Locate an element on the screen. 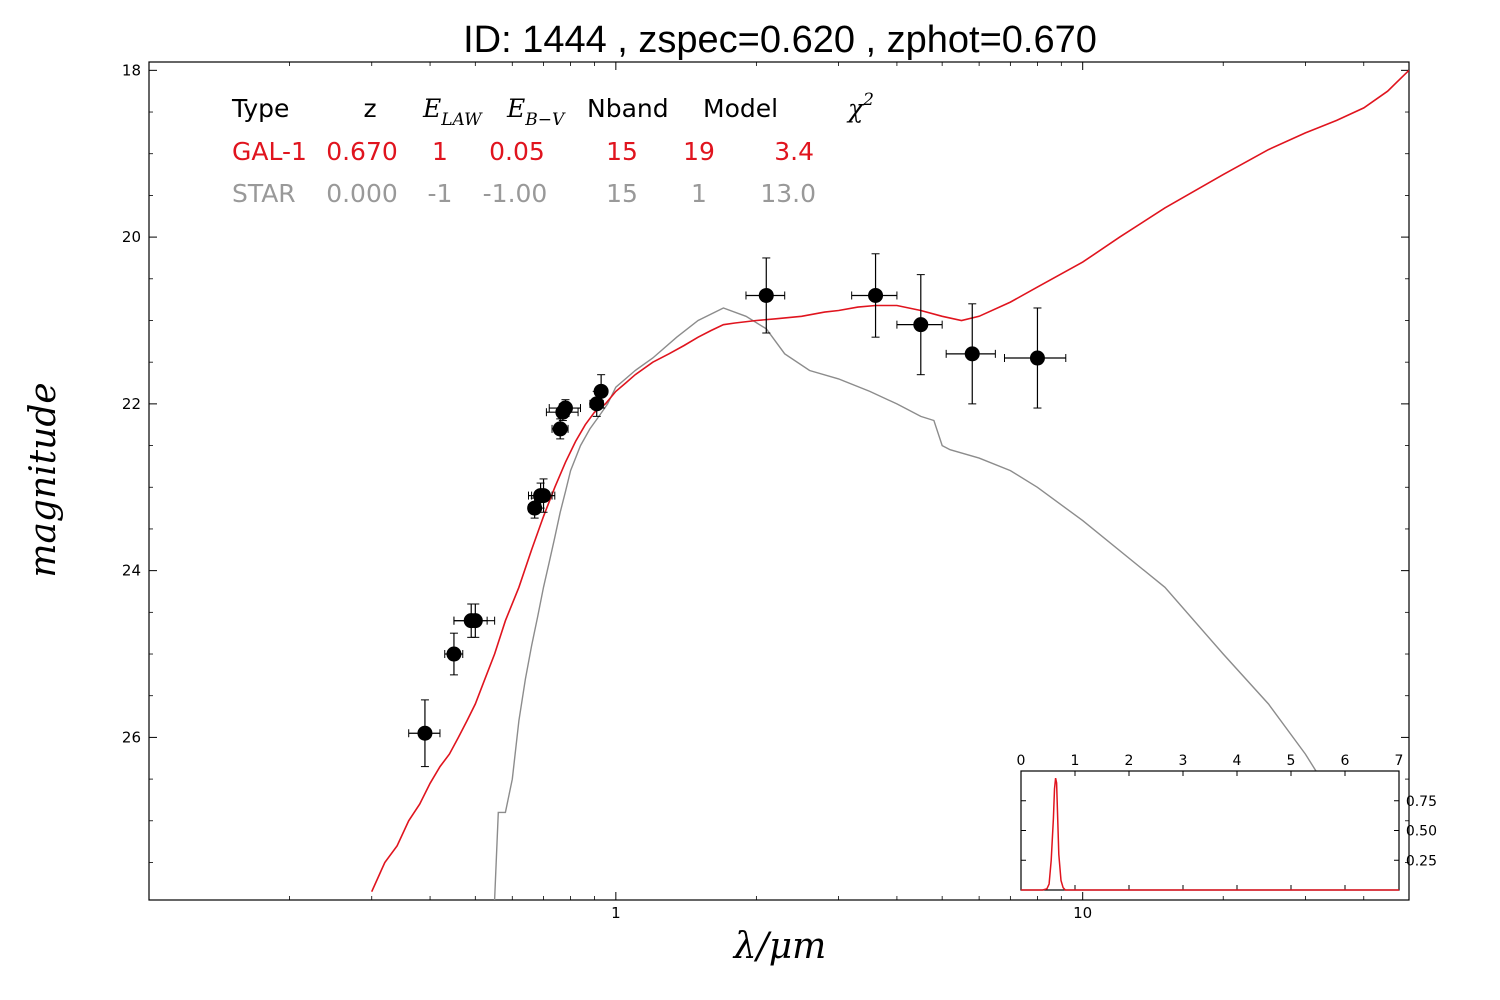 The image size is (1500, 1000). table-cell-elaw: -1 is located at coordinates (440, 193).